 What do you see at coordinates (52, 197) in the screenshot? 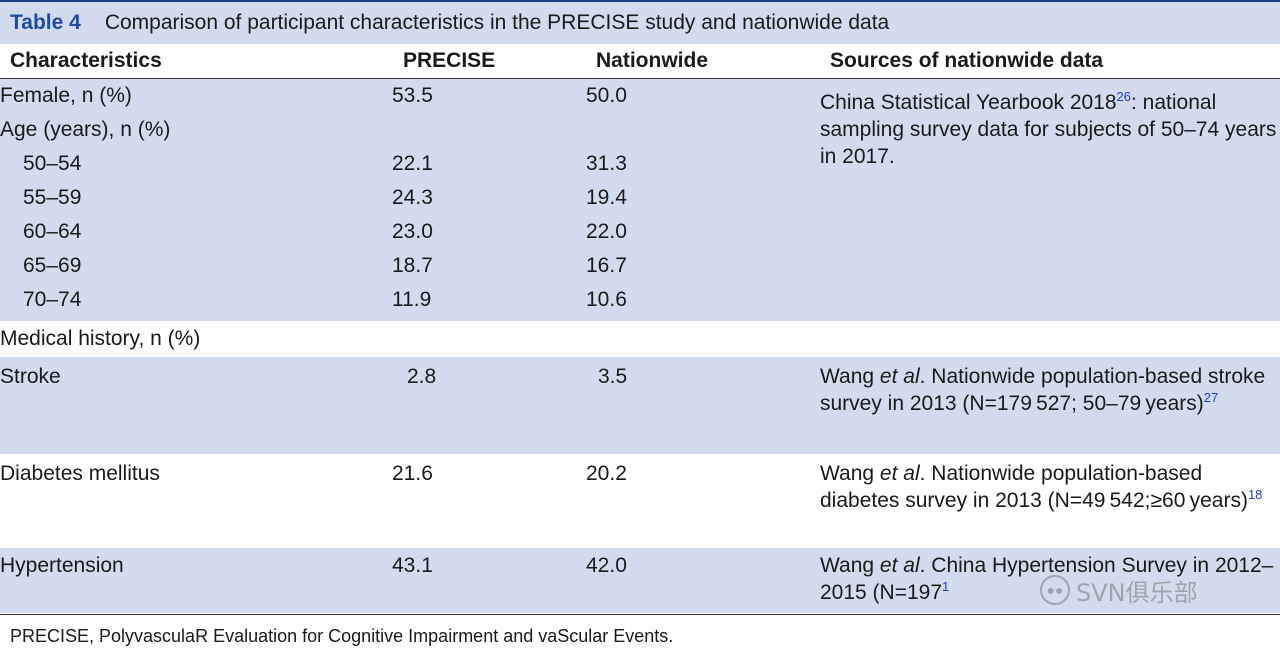
I see `age-row-label: 55–59` at bounding box center [52, 197].